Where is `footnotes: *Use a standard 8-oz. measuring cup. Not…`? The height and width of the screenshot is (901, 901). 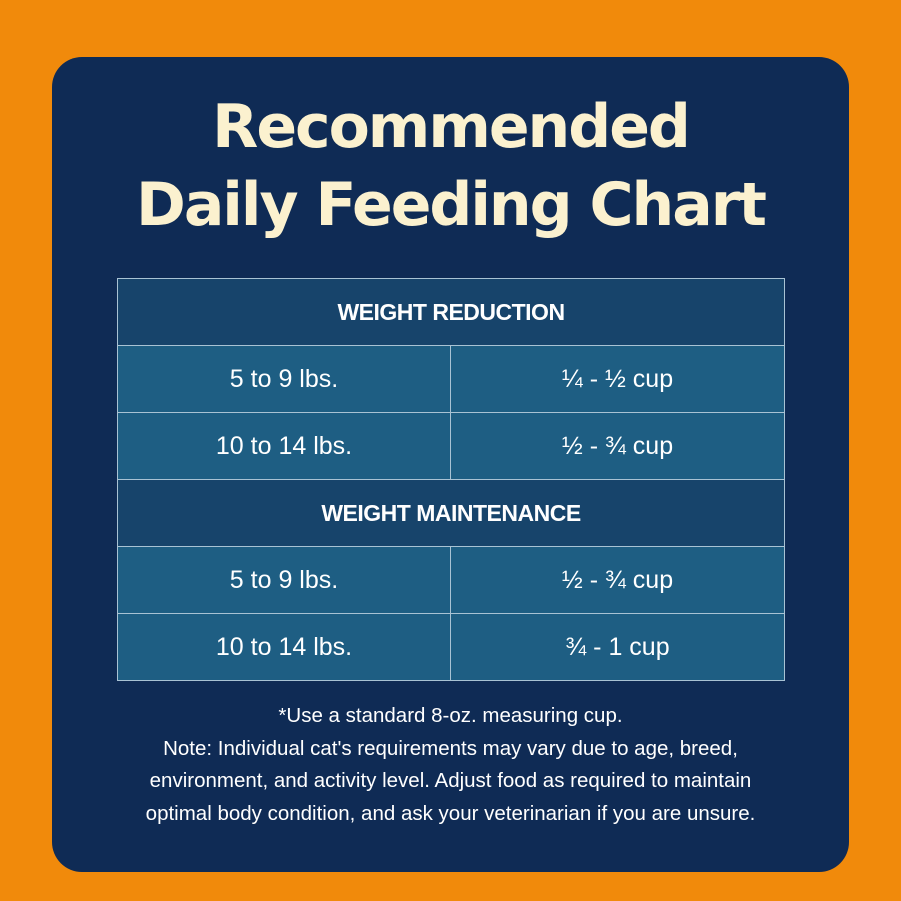
footnotes: *Use a standard 8-oz. measuring cup. Not… is located at coordinates (450, 765).